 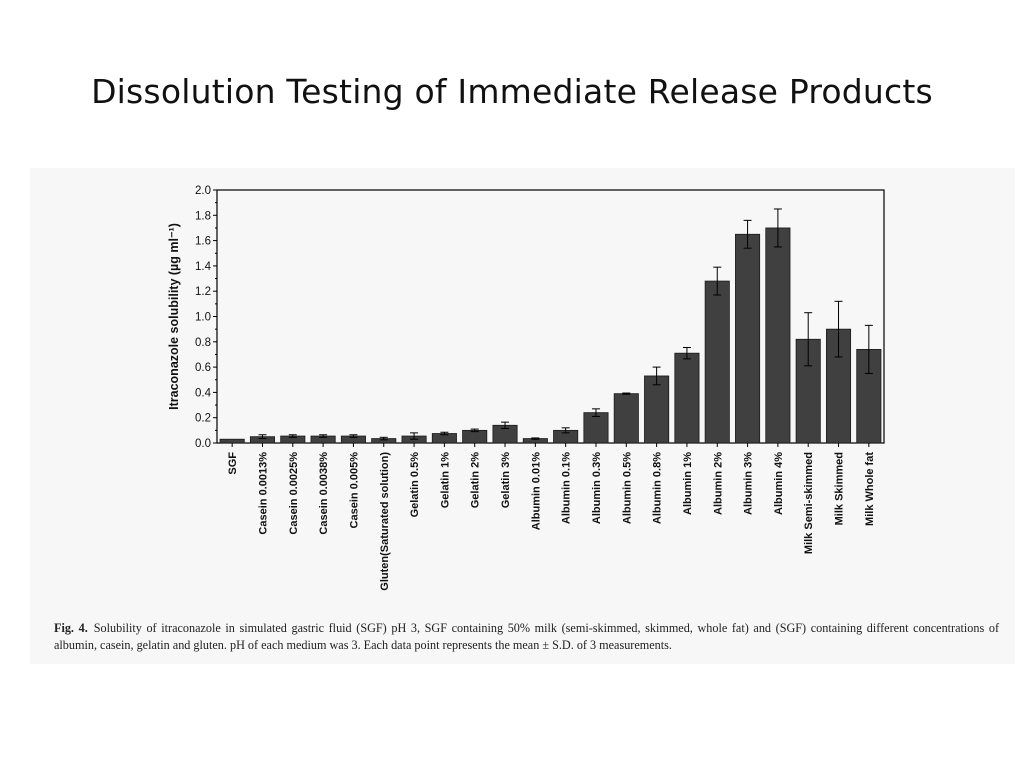 What do you see at coordinates (658, 488) in the screenshot?
I see `x-tick-label: Albumin 0.8%` at bounding box center [658, 488].